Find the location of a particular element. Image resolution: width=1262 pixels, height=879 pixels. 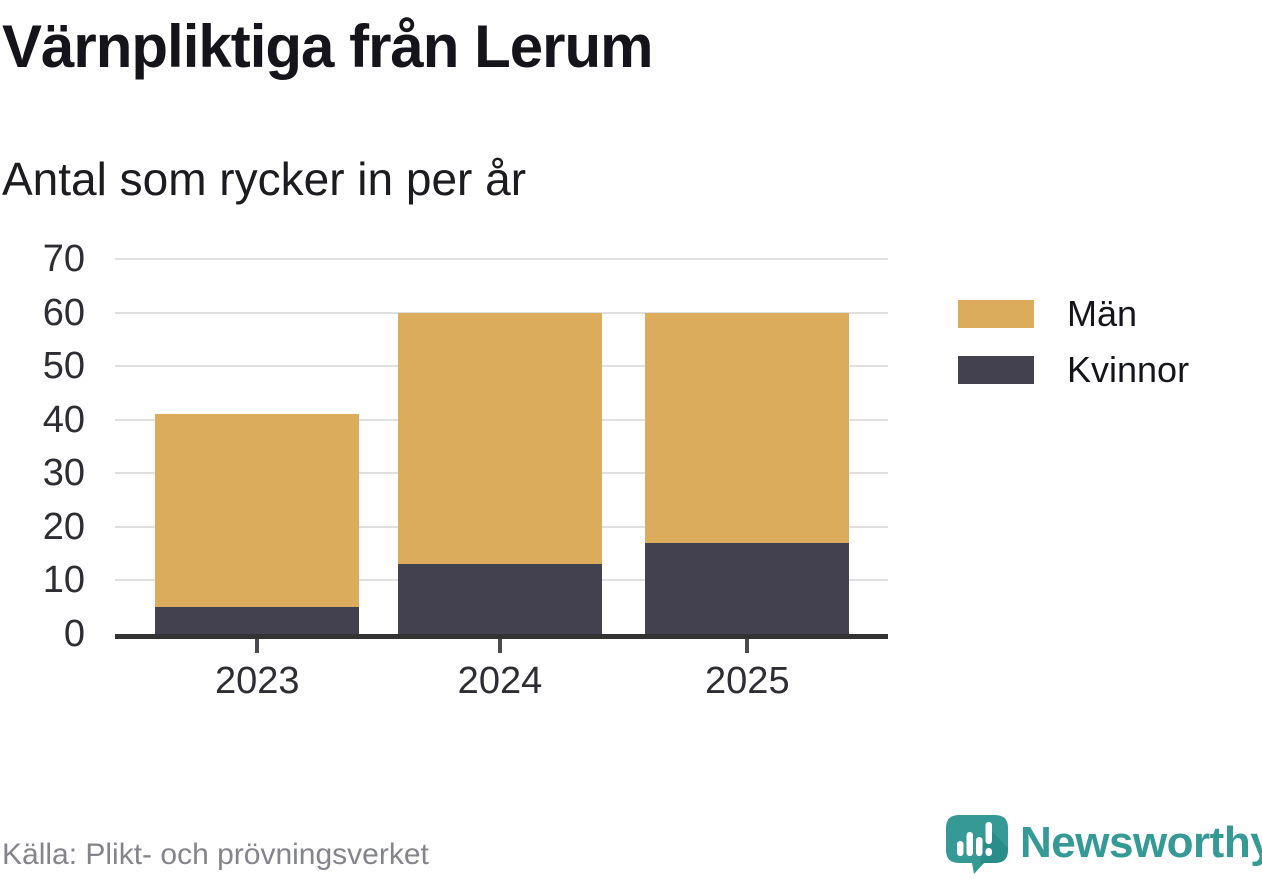

newsworthy-logo: Newsworthy is located at coordinates (1104, 846).